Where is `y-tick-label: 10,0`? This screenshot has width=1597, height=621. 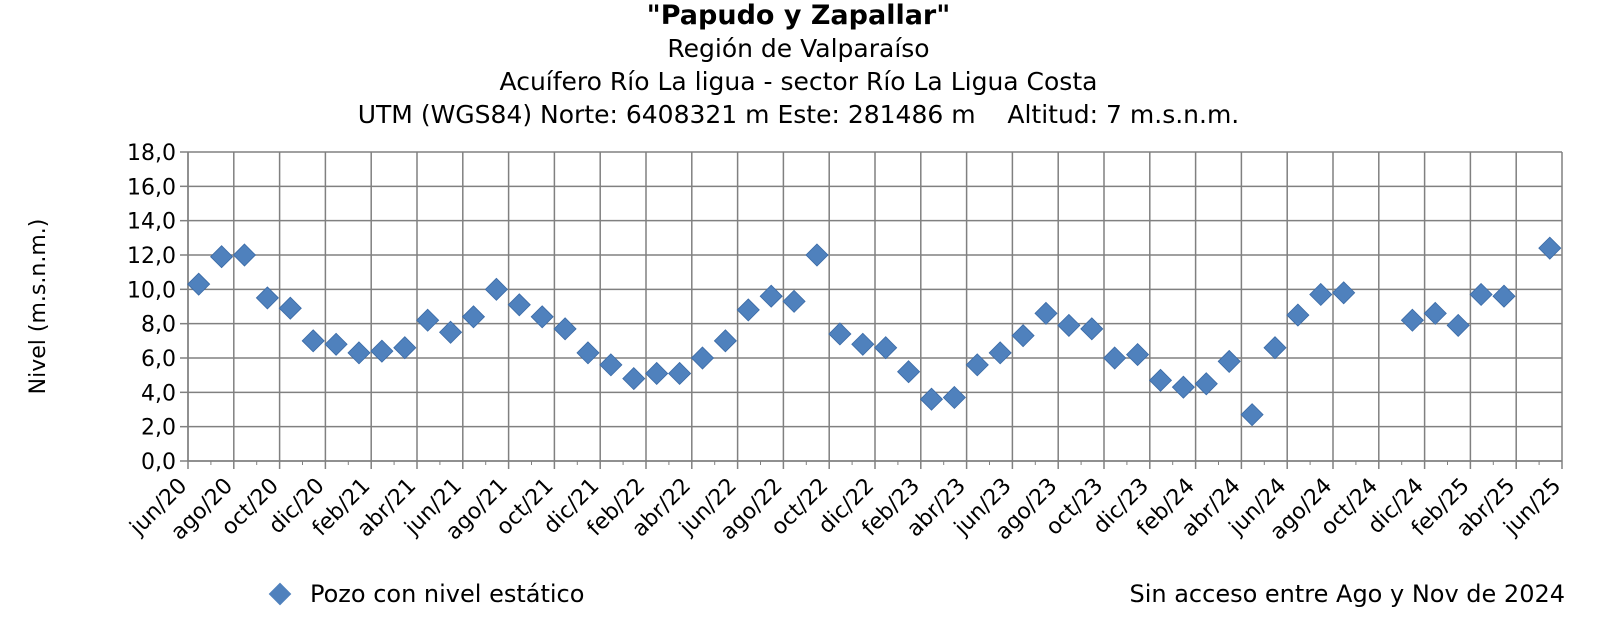
y-tick-label: 10,0 is located at coordinates (151, 290).